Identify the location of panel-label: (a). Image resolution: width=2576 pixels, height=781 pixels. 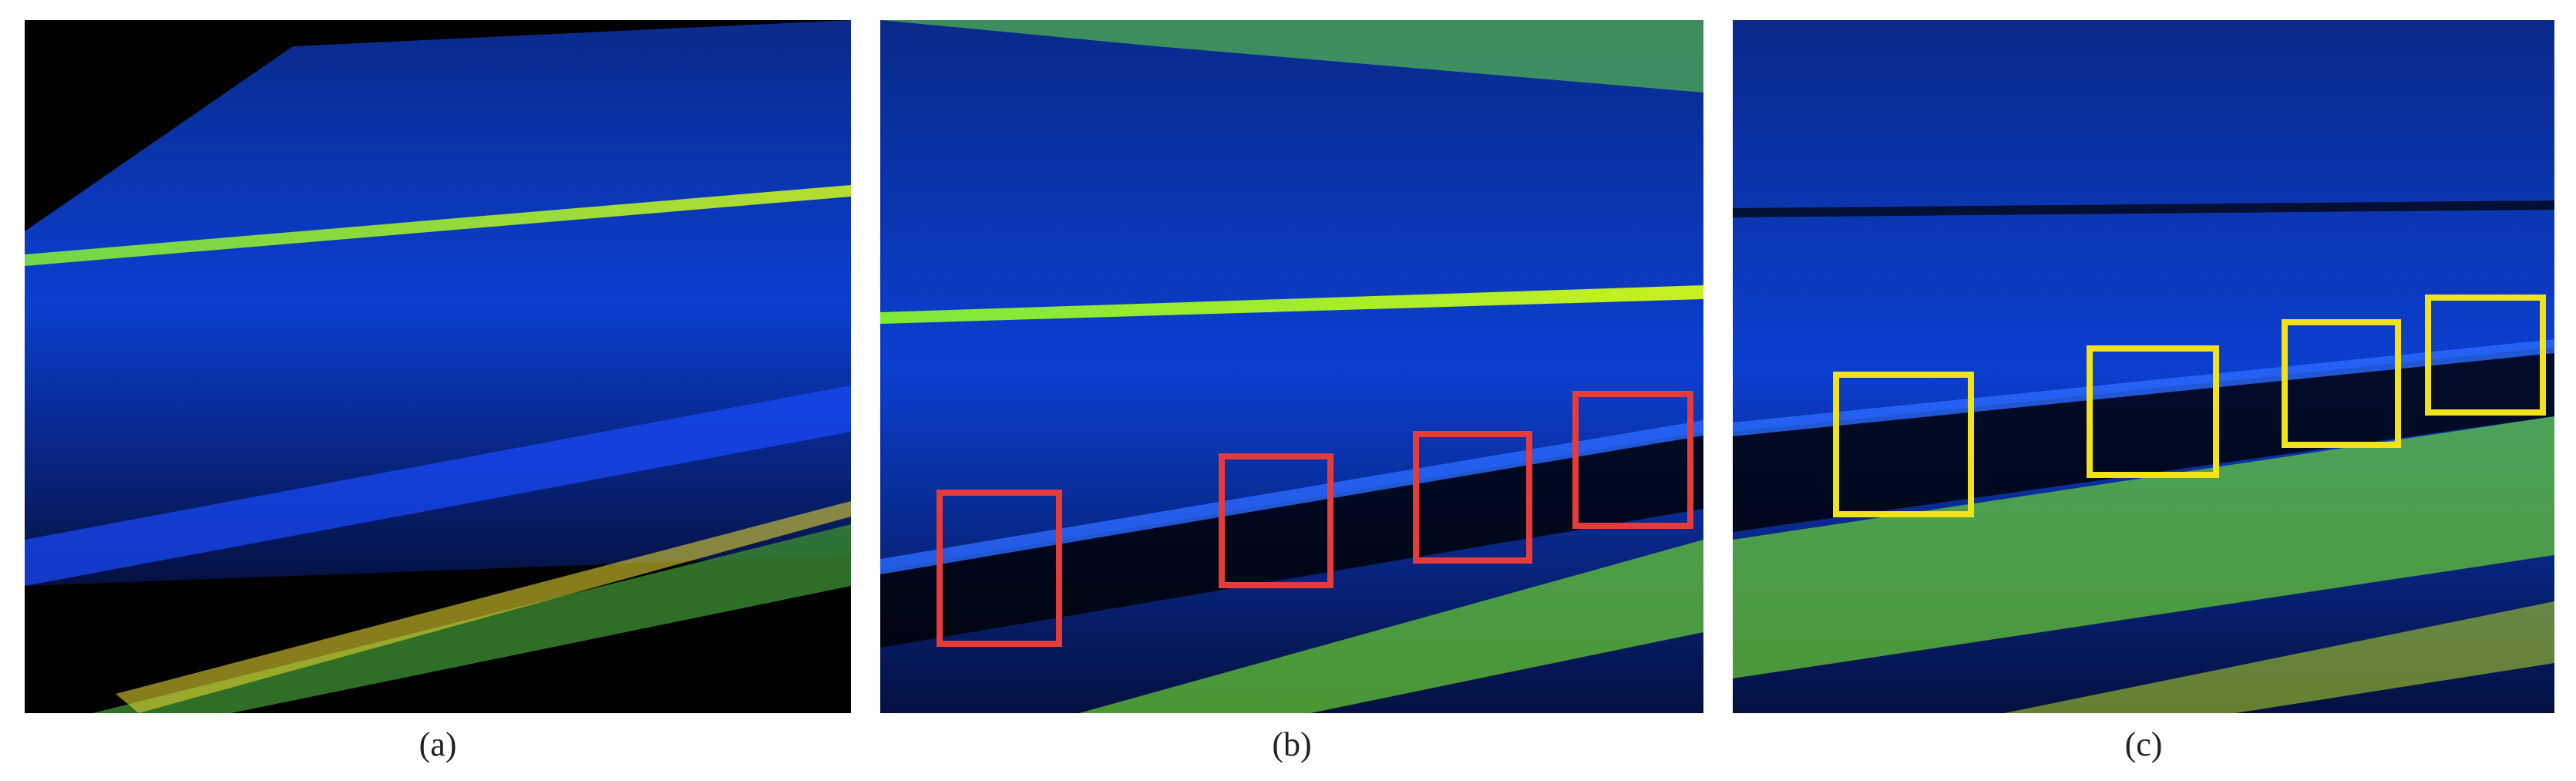
(438, 744).